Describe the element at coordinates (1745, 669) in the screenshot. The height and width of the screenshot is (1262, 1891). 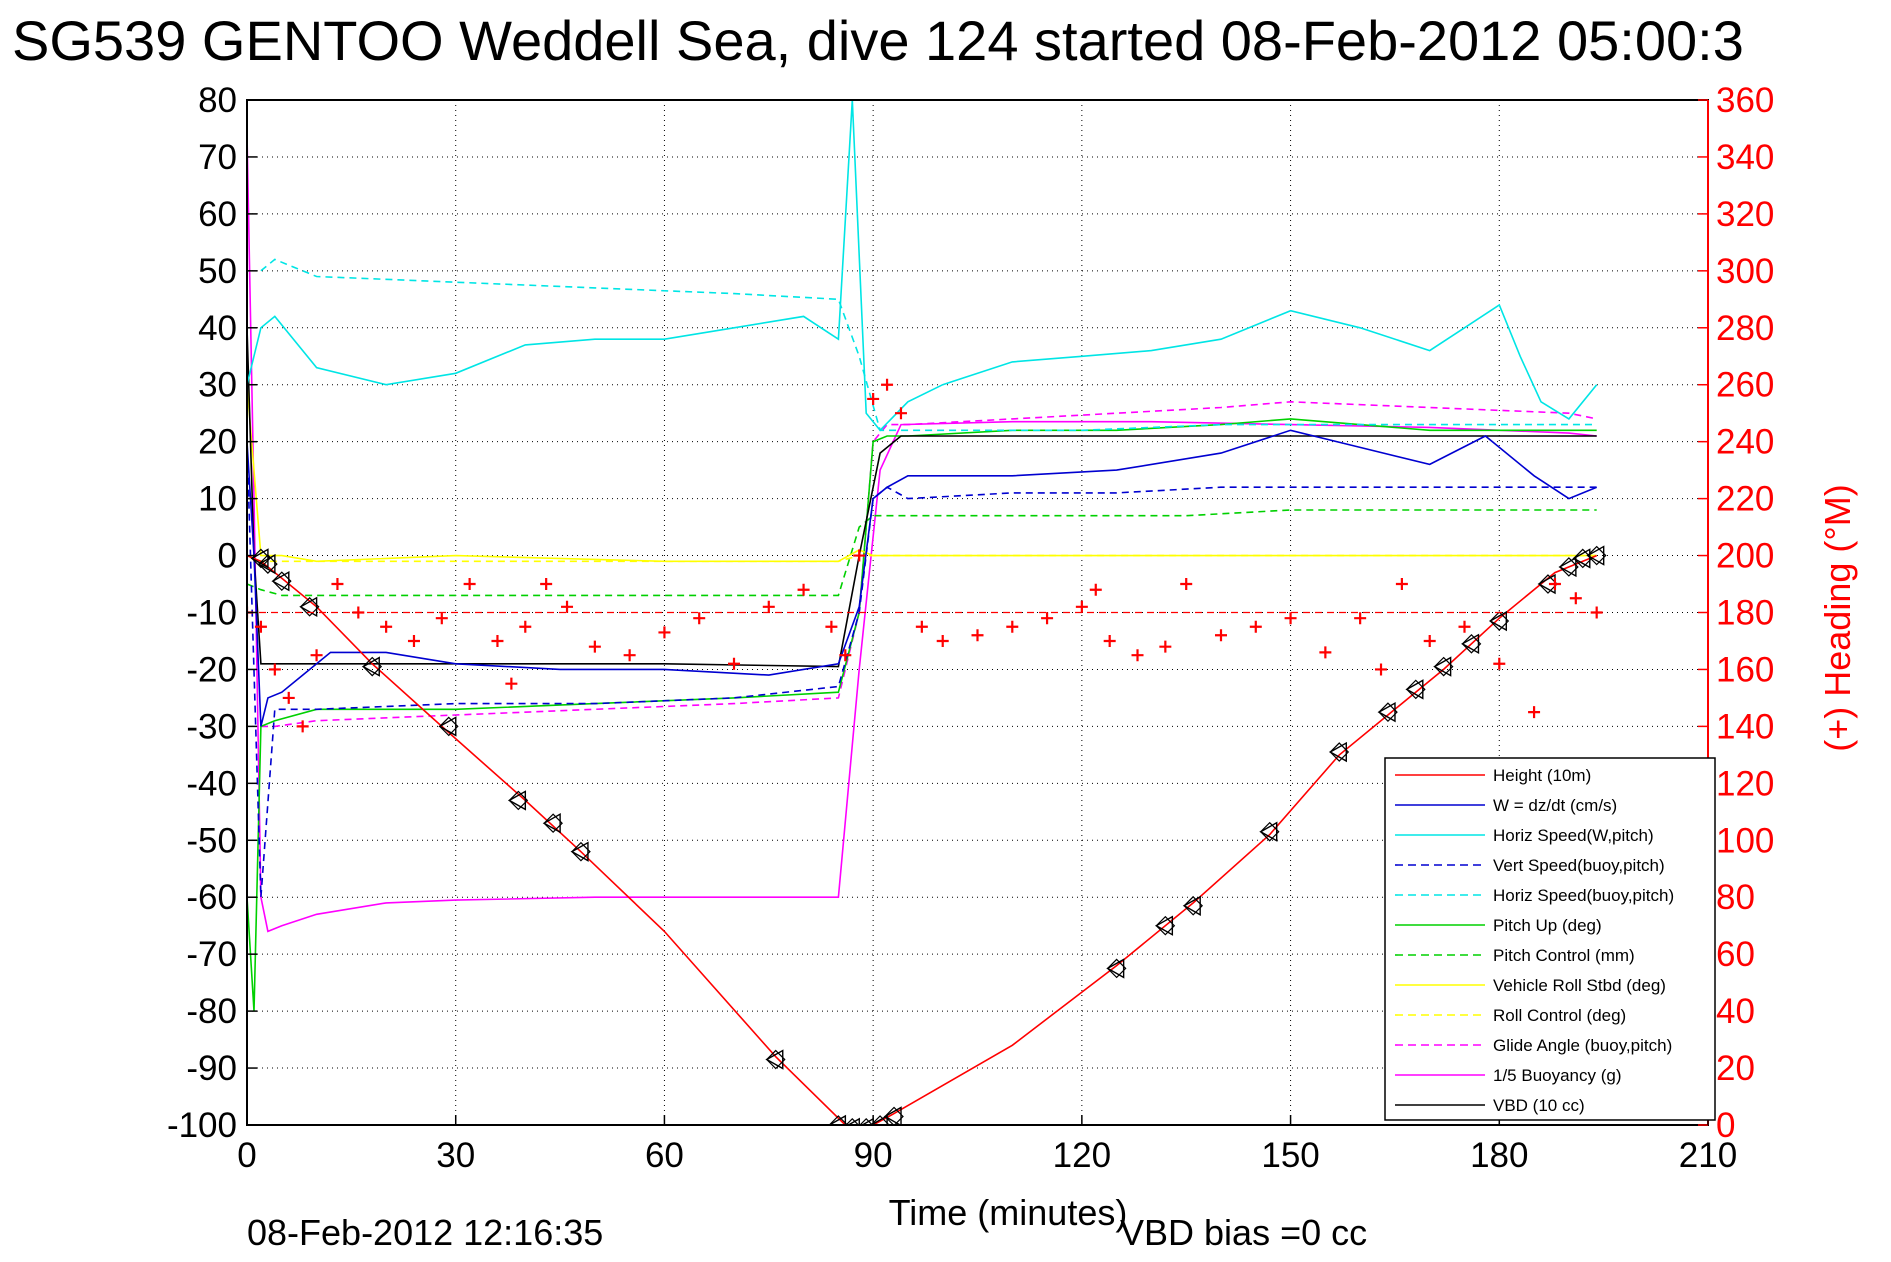
I see `y-right-tick-label: 160` at that location.